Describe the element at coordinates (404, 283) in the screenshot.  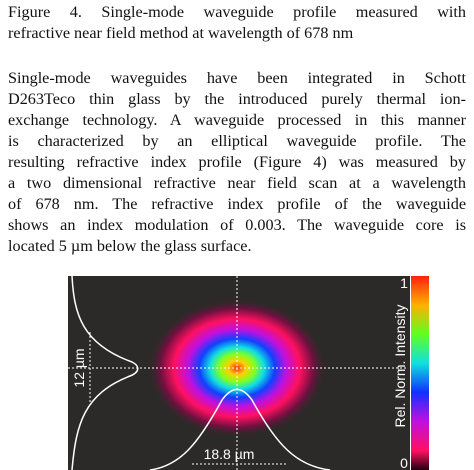
I see `colorbar-max: 1` at that location.